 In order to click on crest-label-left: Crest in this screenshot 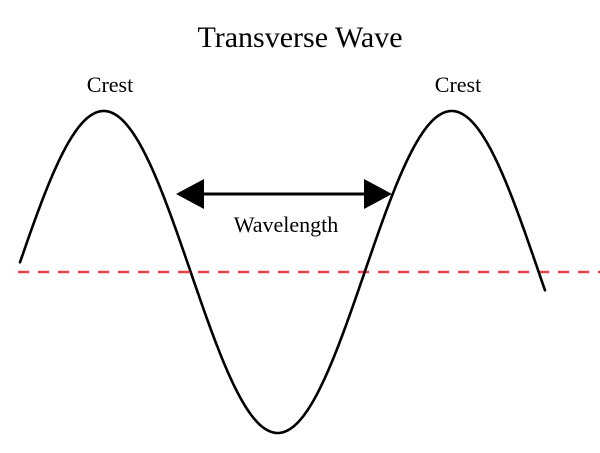, I will do `click(110, 84)`.